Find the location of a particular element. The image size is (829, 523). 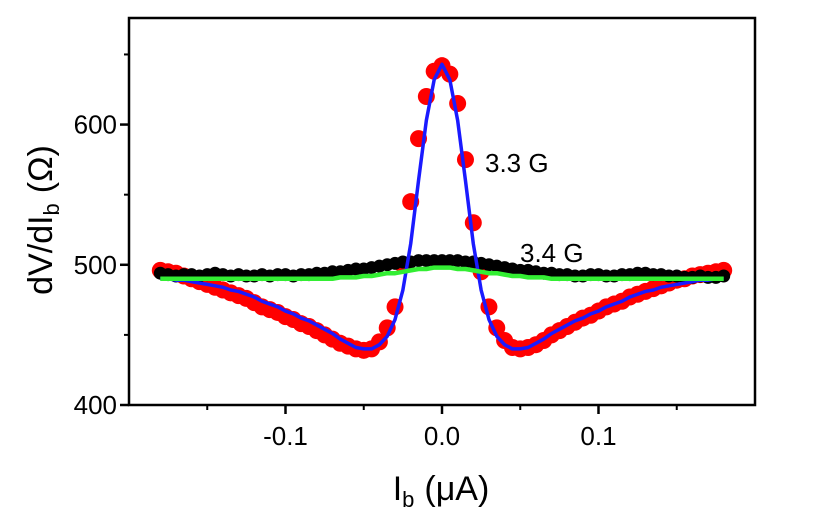

y-tick-label: 600 is located at coordinates (95, 125).